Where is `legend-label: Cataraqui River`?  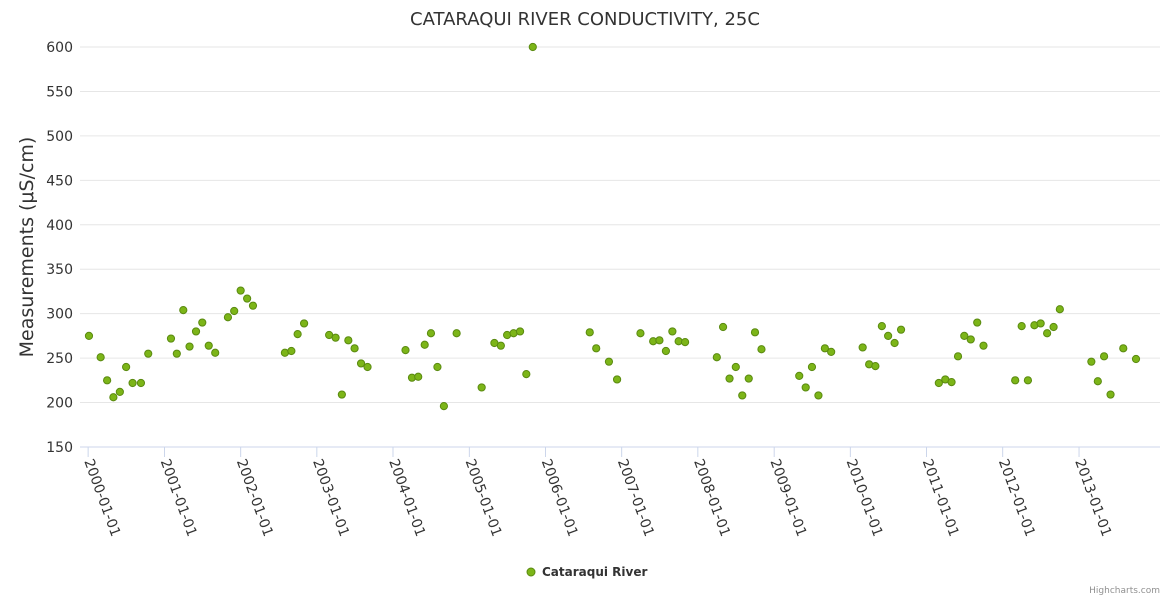
legend-label: Cataraqui River is located at coordinates (594, 572).